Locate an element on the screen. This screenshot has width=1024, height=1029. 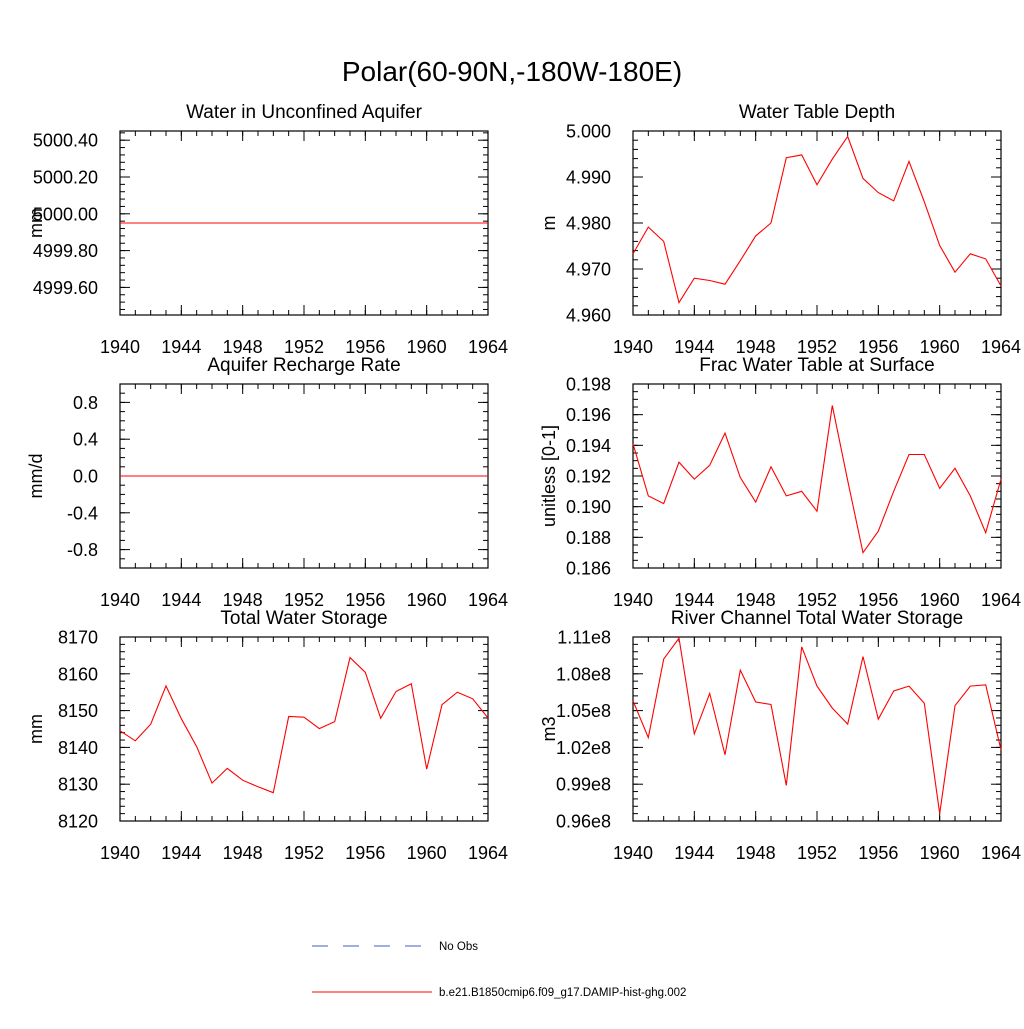
y-tick-label: 0.4 is located at coordinates (85, 440).